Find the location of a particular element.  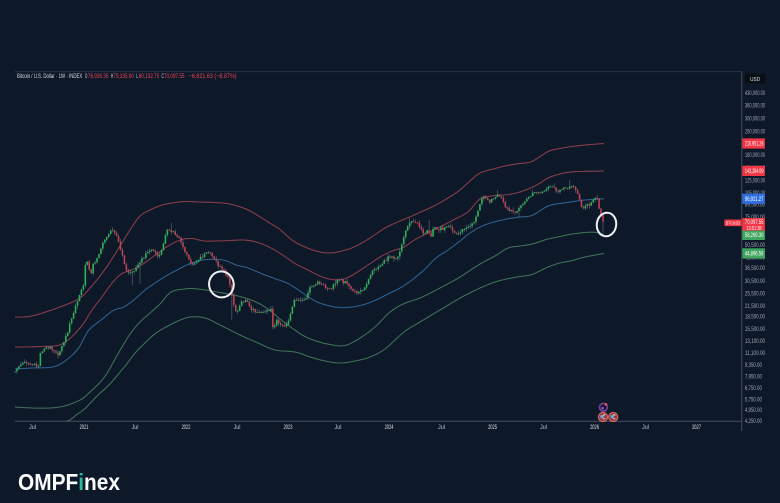

svg-text: 76,926.35 is located at coordinates (98, 76).